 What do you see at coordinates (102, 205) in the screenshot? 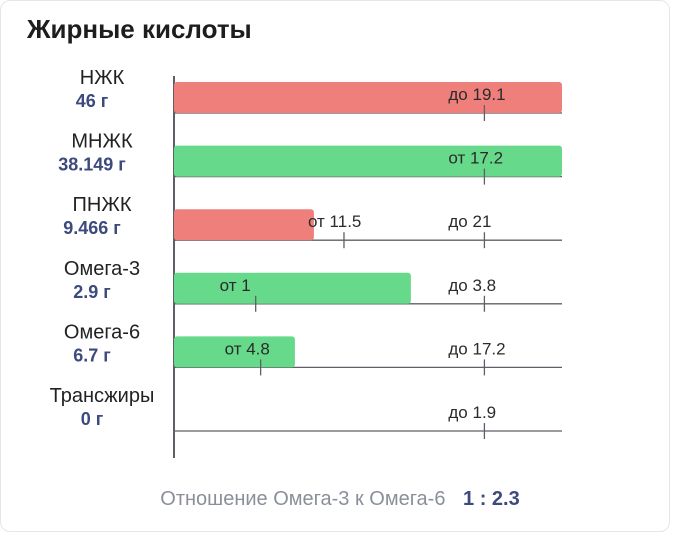
I see `category-label: ПНЖК` at bounding box center [102, 205].